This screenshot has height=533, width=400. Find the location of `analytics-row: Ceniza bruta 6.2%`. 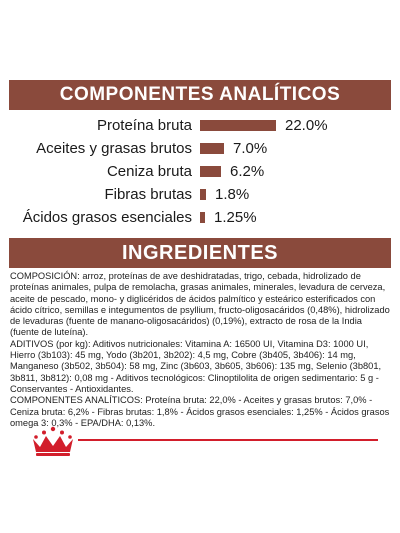

analytics-row: Ceniza bruta 6.2% is located at coordinates (200, 172).